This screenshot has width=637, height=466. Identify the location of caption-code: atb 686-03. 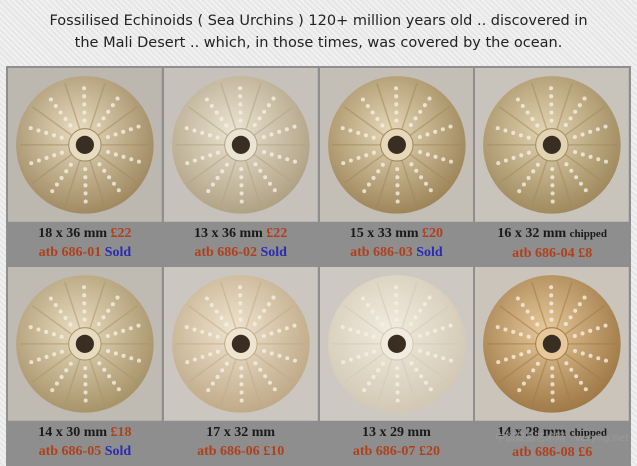
(381, 252).